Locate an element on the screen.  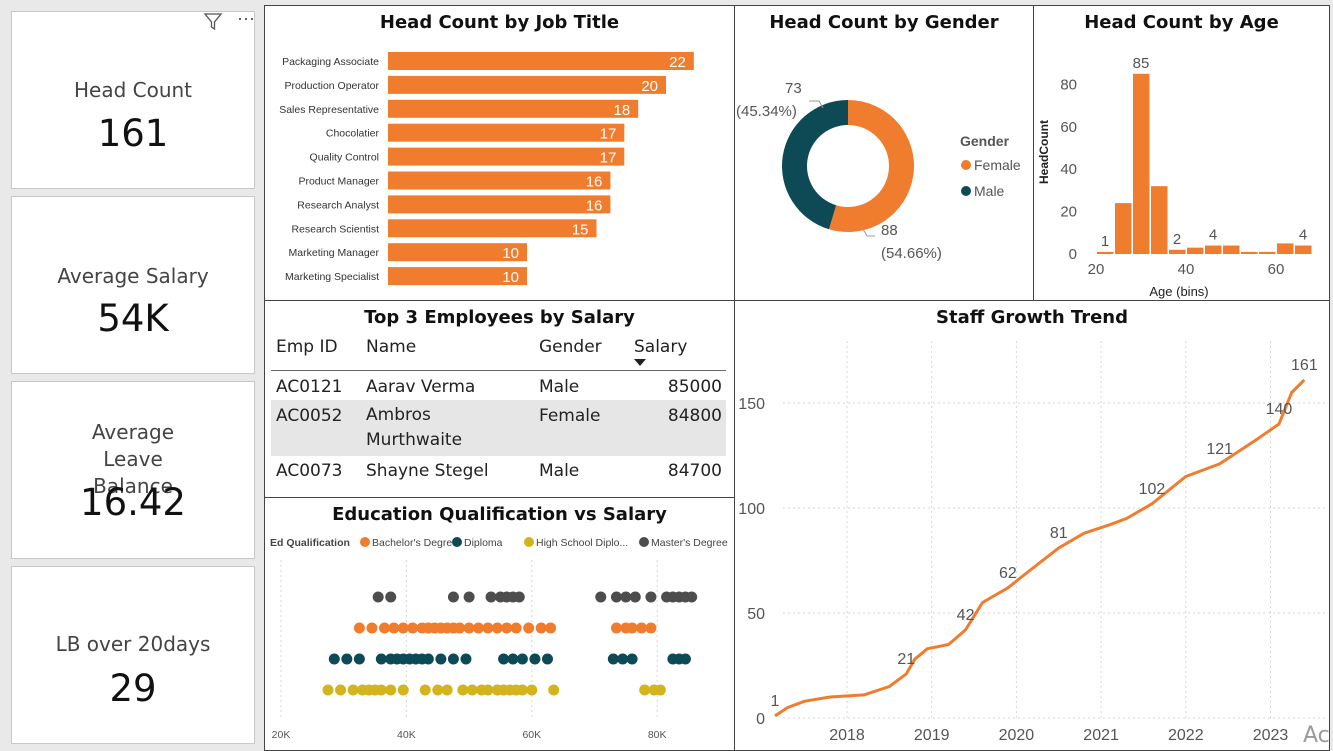
y-tick-label: 80 is located at coordinates (1068, 84).